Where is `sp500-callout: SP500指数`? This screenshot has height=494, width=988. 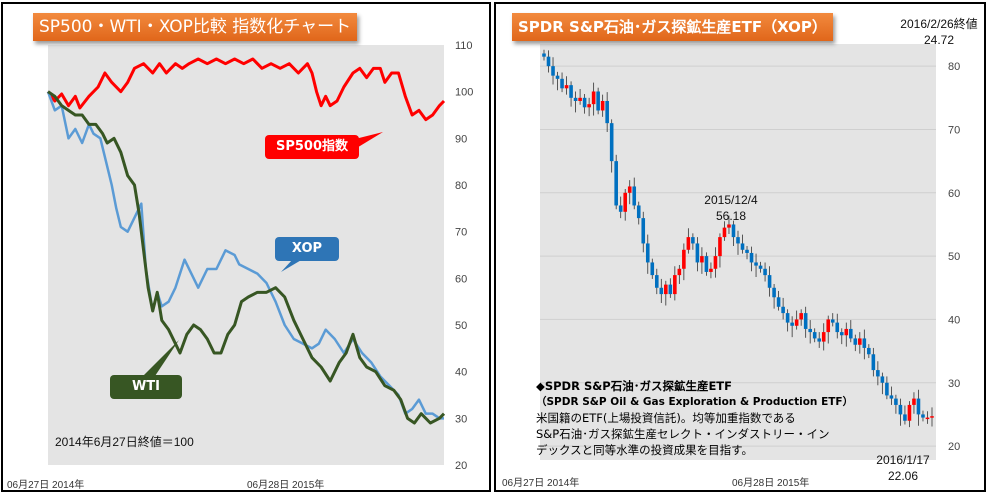
sp500-callout: SP500指数 is located at coordinates (312, 147).